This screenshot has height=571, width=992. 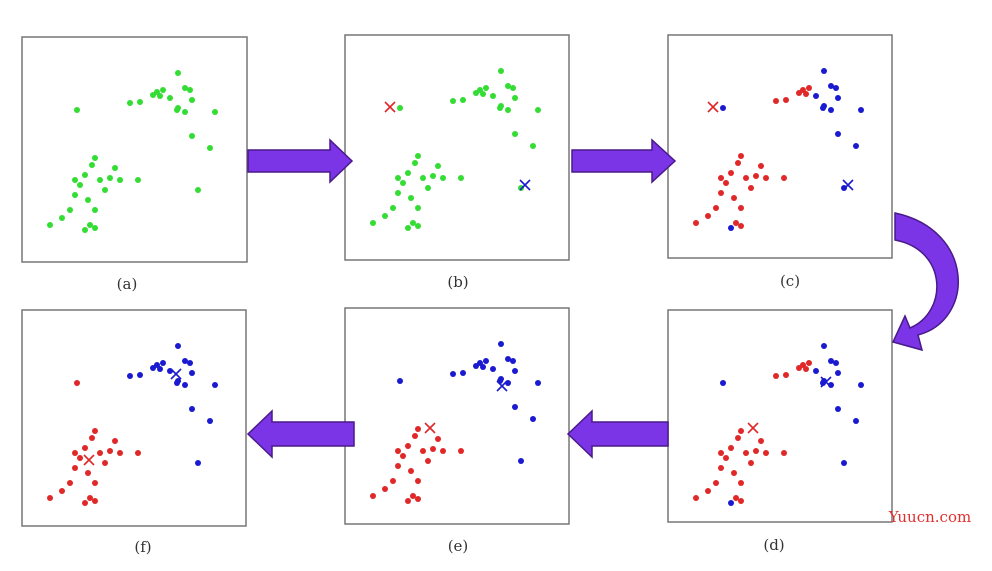 I want to click on panel-label: (d), so click(x=773, y=545).